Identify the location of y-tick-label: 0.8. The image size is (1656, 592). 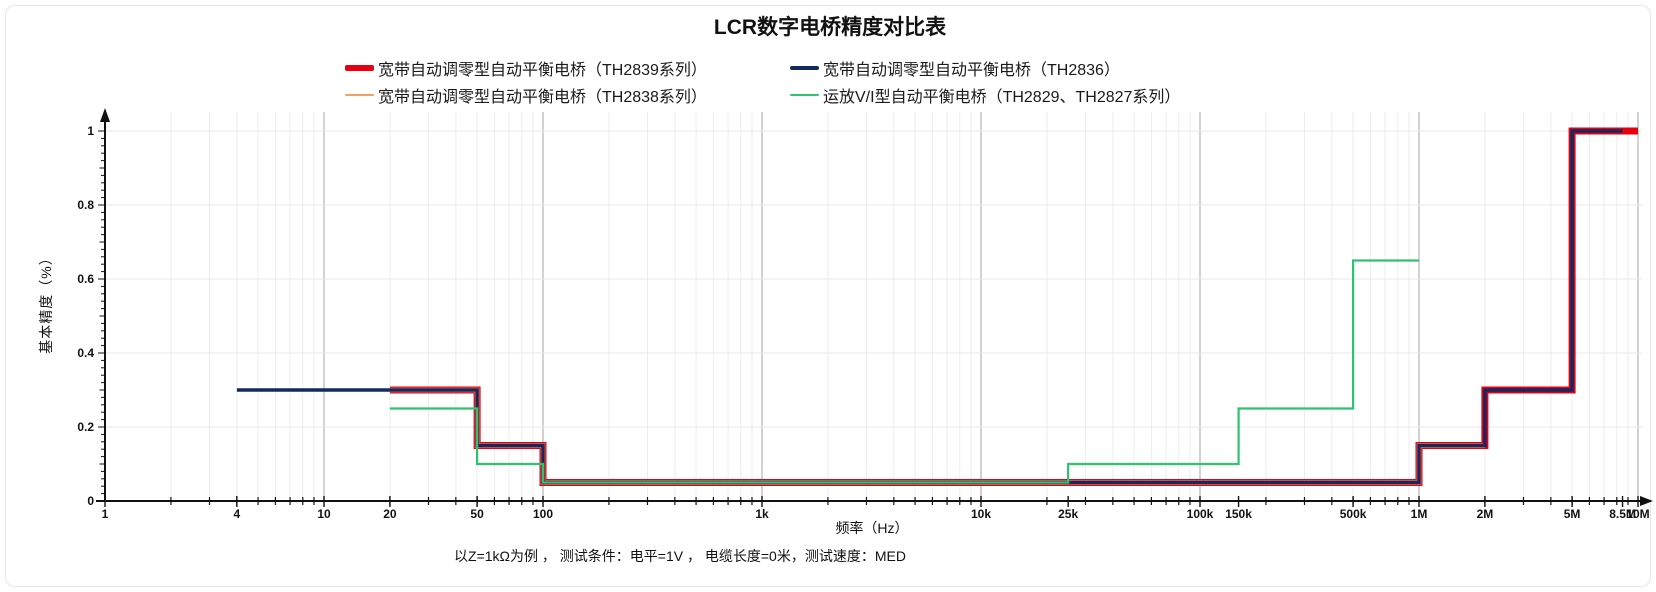
(85, 205).